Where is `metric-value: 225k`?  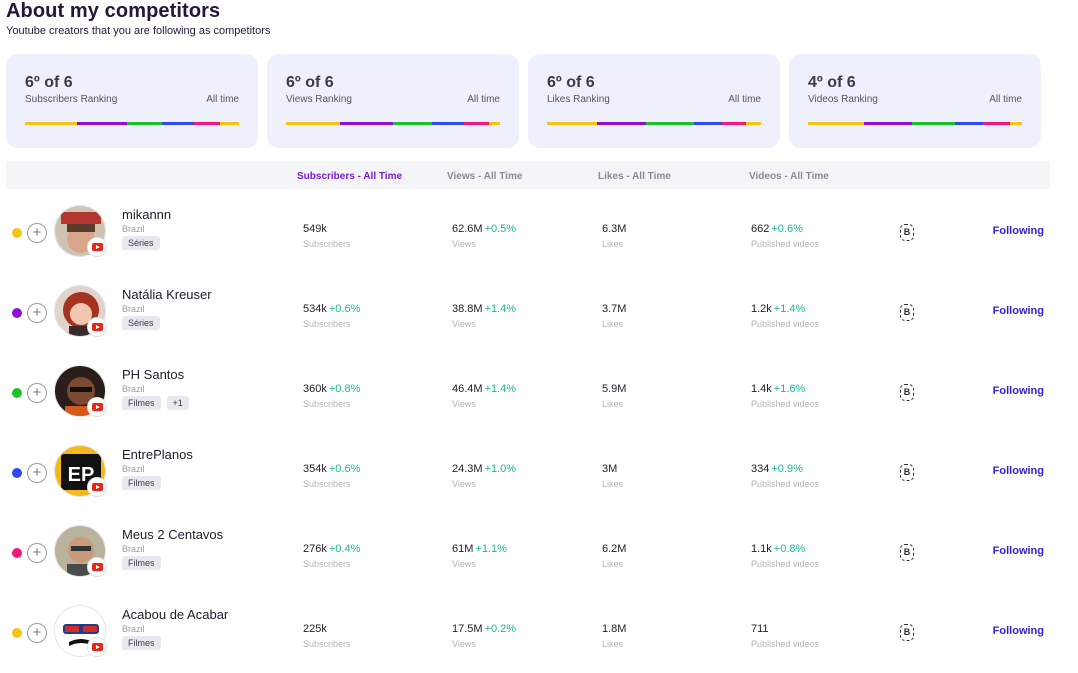
metric-value: 225k is located at coordinates (315, 629).